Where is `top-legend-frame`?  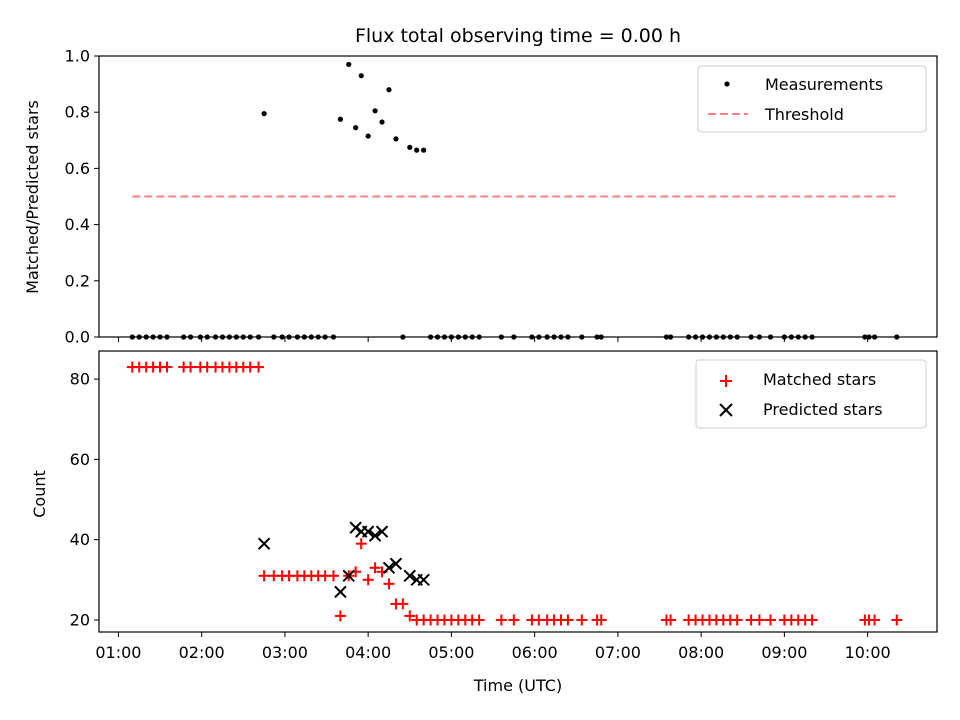 top-legend-frame is located at coordinates (812, 99).